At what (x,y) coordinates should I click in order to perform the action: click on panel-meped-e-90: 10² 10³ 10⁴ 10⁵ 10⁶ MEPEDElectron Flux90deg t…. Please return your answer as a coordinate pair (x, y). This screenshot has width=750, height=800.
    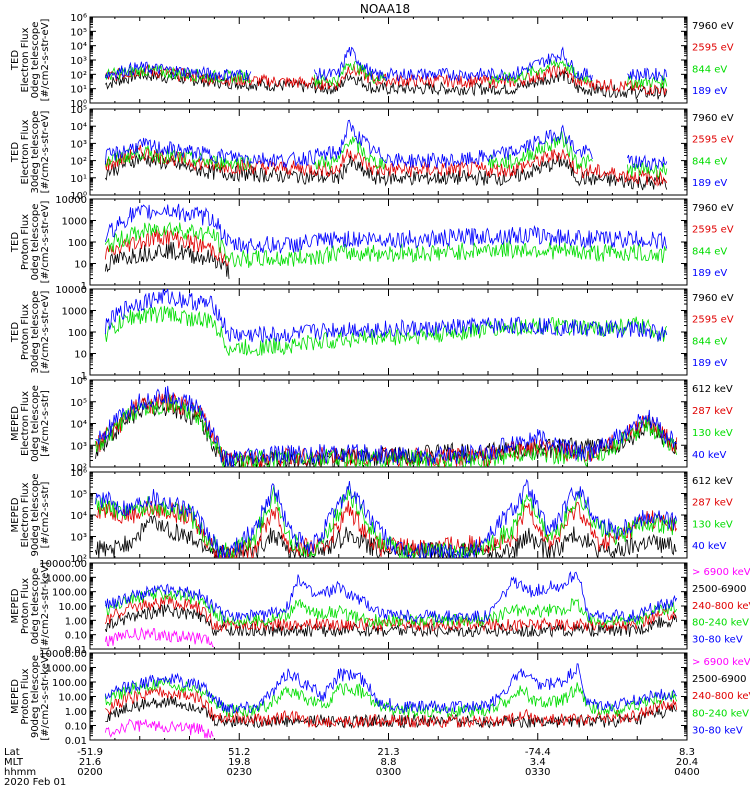
    Looking at the image, I should click on (371, 516).